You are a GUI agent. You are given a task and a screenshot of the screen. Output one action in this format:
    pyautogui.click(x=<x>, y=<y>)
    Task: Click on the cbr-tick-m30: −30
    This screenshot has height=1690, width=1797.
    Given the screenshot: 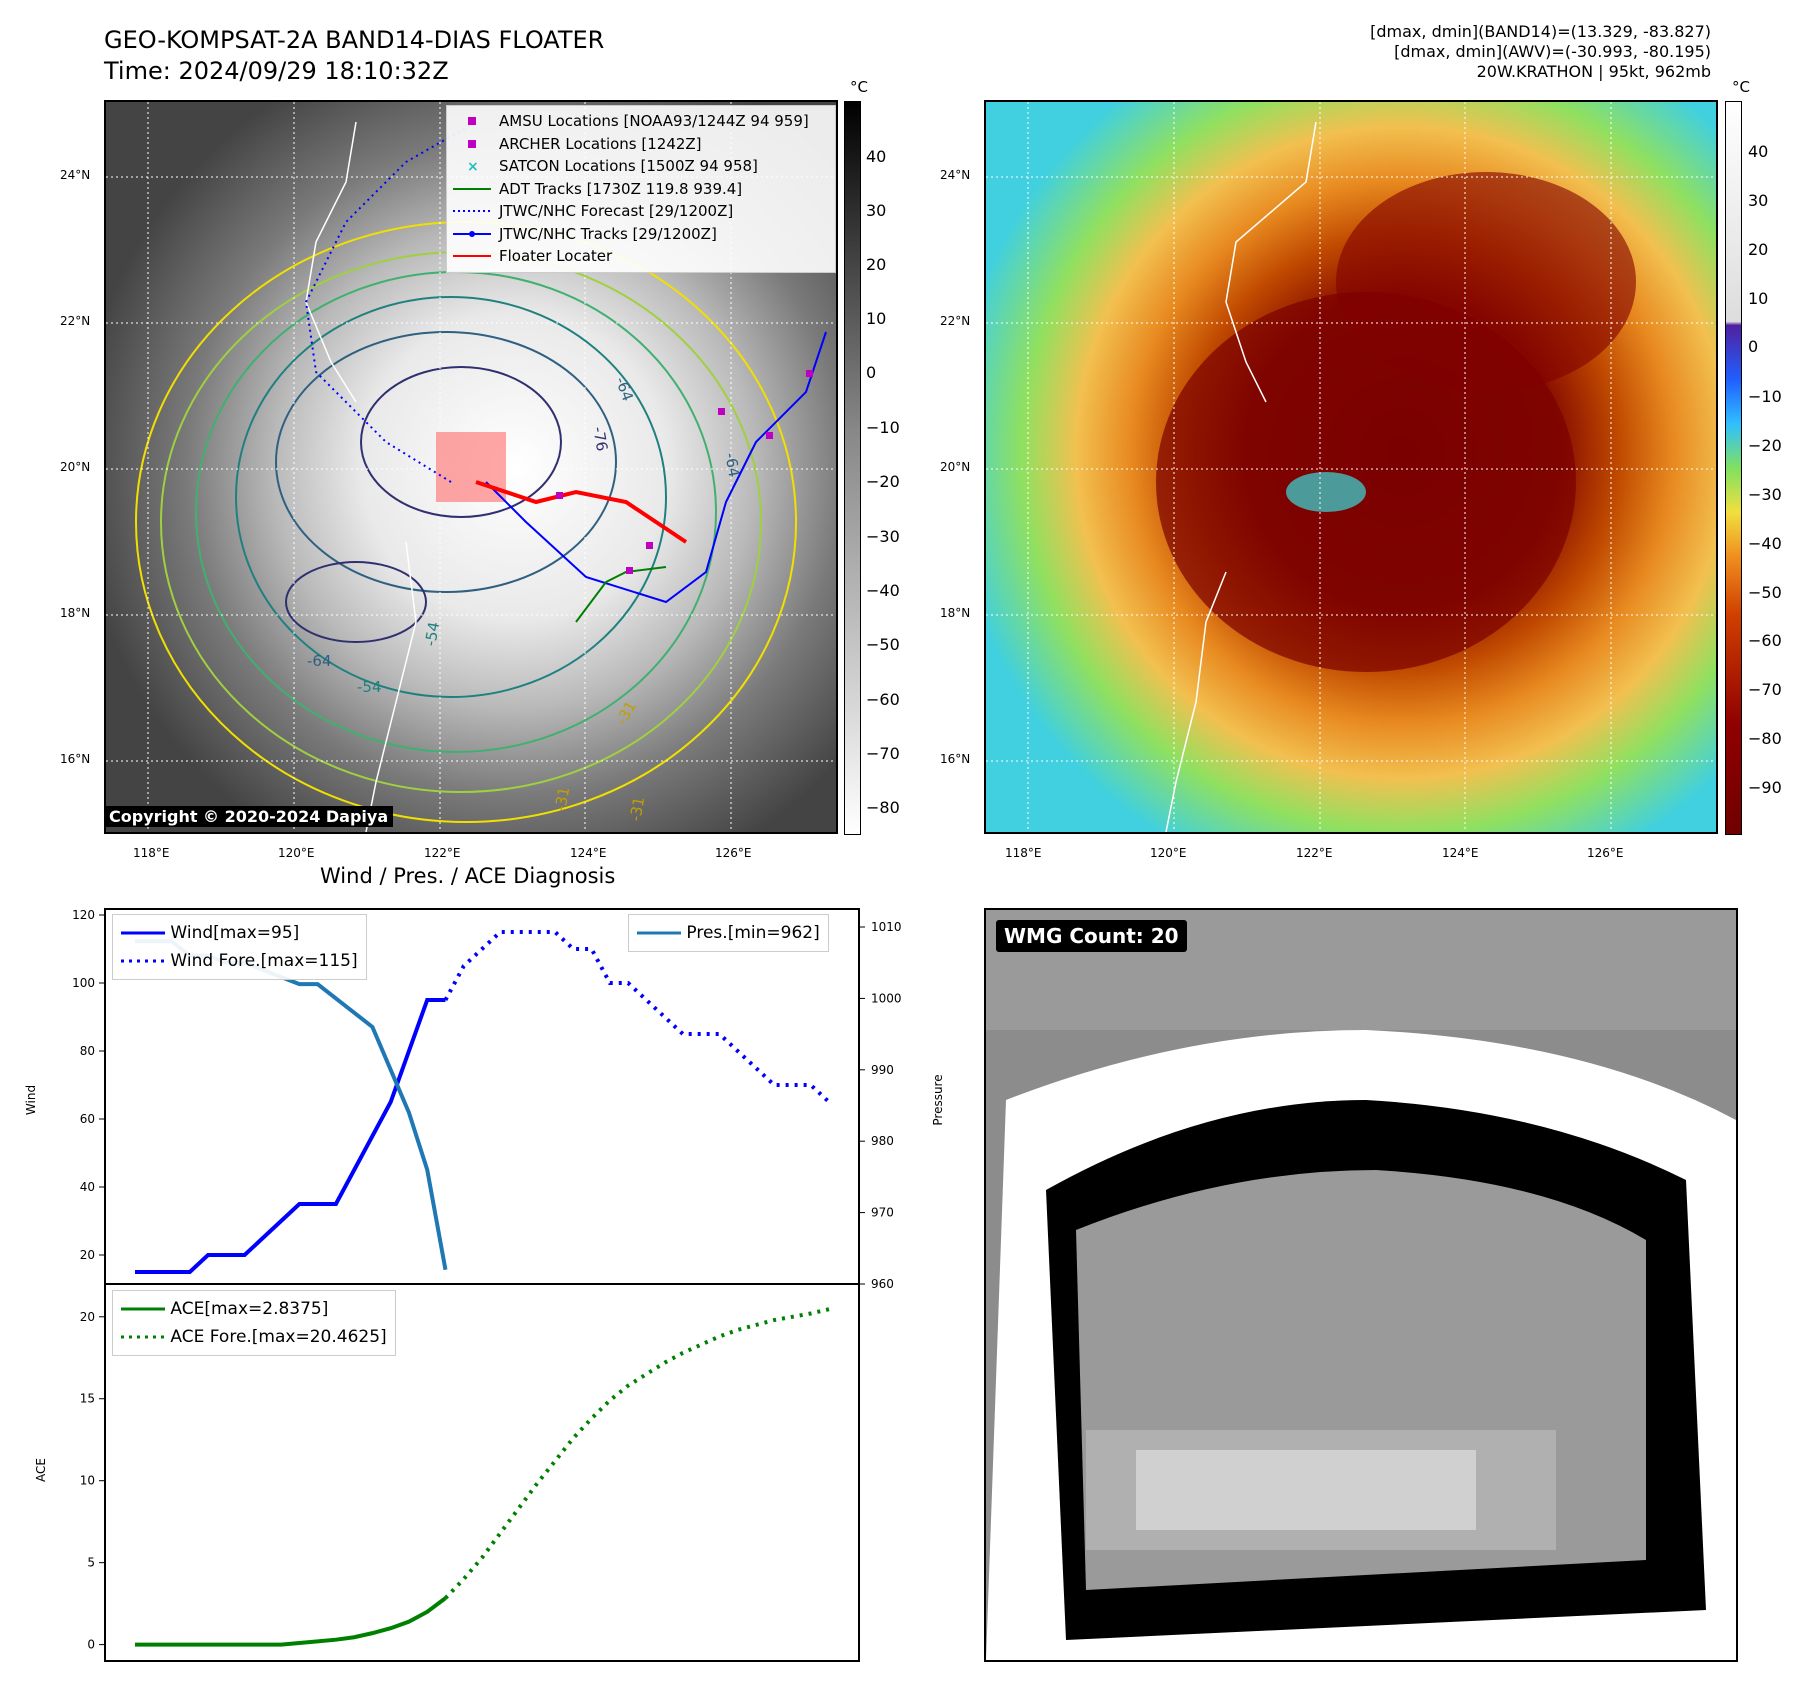 What is the action you would take?
    pyautogui.click(x=1765, y=494)
    